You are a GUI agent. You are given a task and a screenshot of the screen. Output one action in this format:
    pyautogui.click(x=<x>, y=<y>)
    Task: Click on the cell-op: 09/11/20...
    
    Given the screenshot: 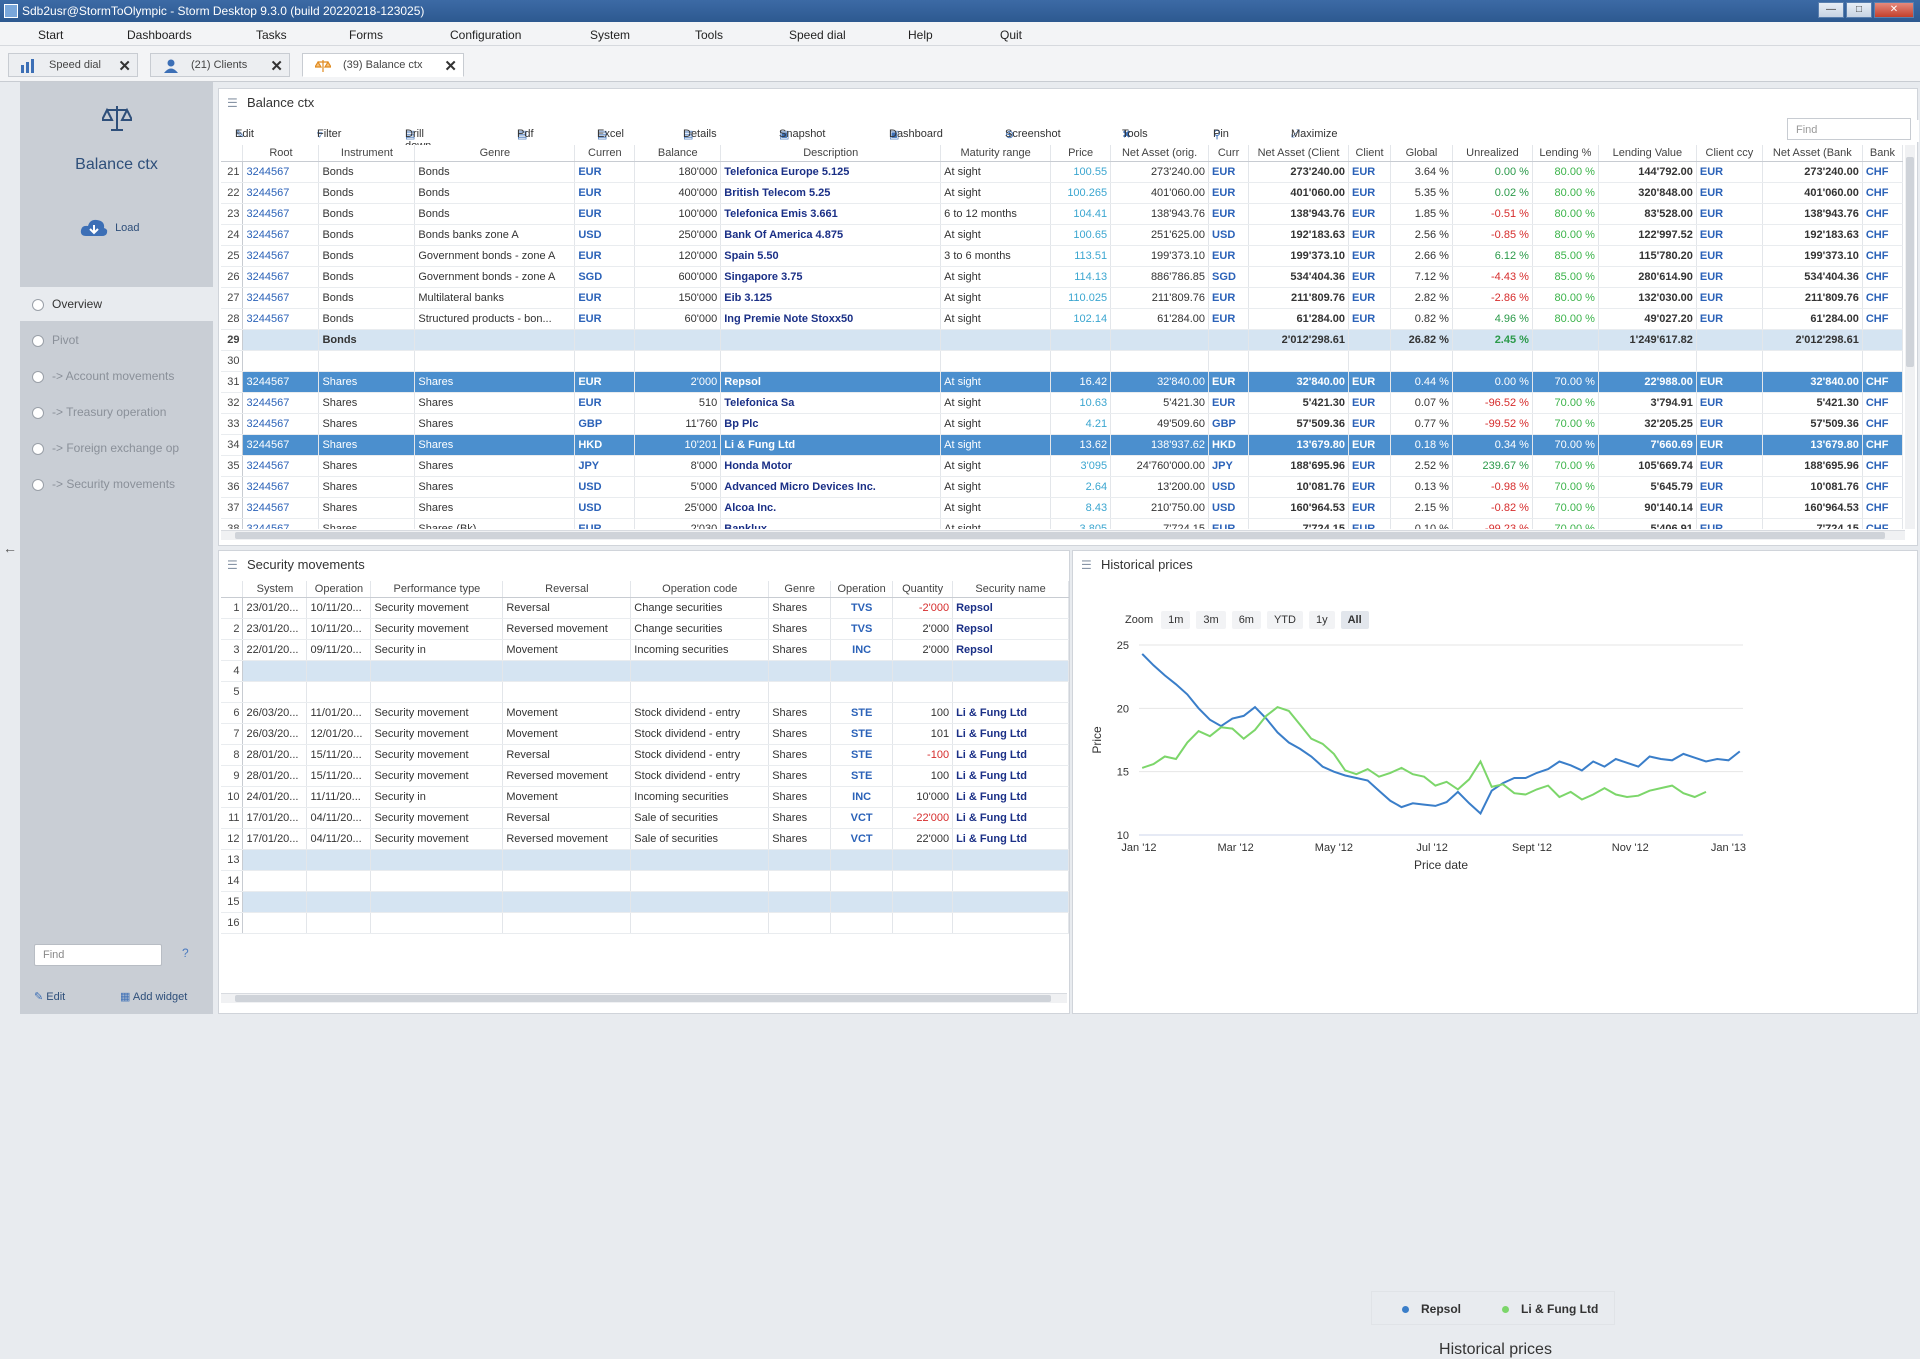 What is the action you would take?
    pyautogui.click(x=339, y=650)
    